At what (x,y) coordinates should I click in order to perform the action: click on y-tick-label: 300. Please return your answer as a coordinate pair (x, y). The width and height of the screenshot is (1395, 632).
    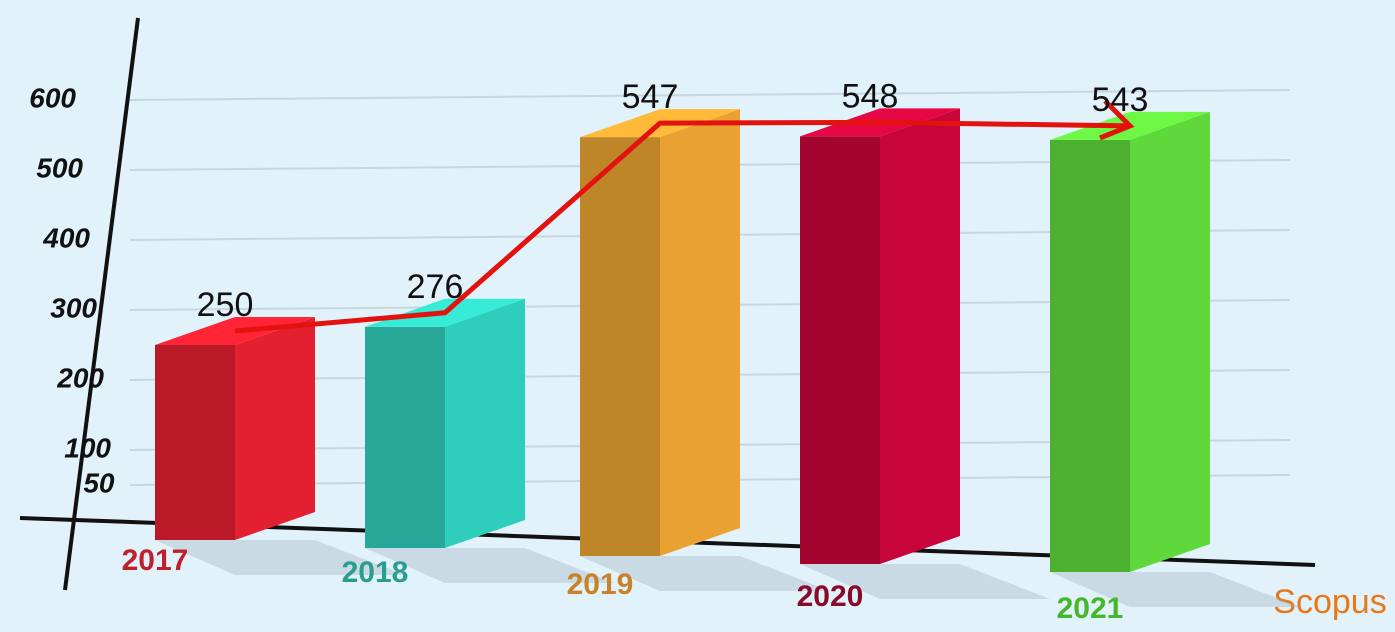
    Looking at the image, I should click on (73, 307).